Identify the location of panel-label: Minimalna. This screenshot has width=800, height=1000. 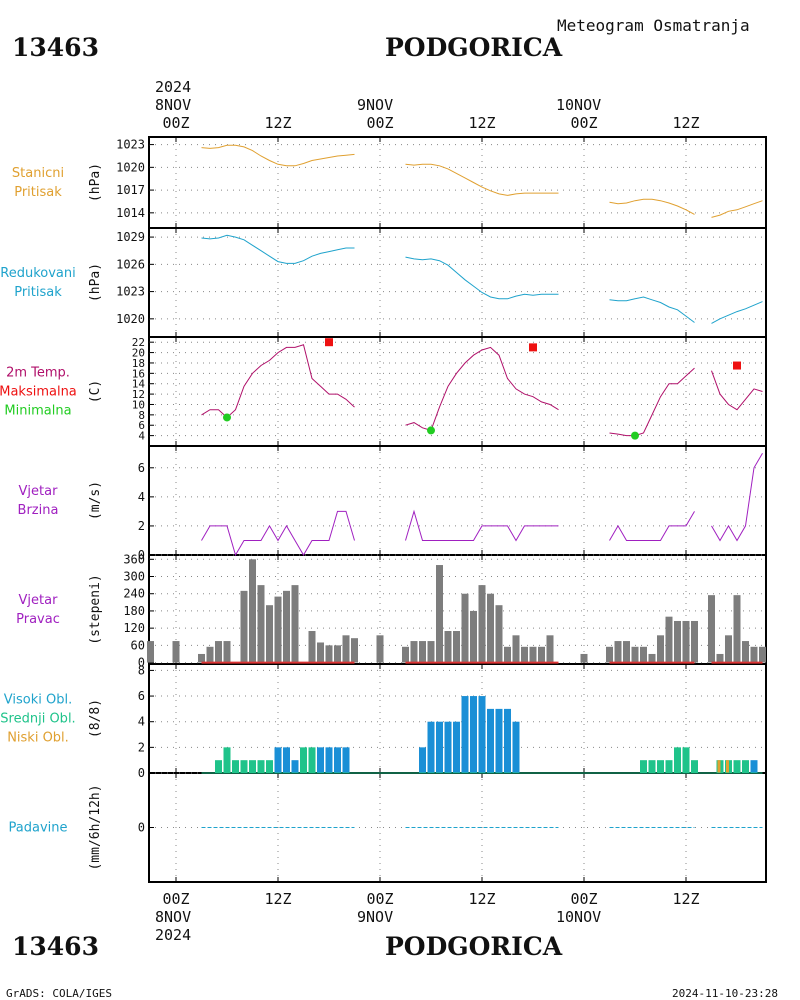
(37, 411).